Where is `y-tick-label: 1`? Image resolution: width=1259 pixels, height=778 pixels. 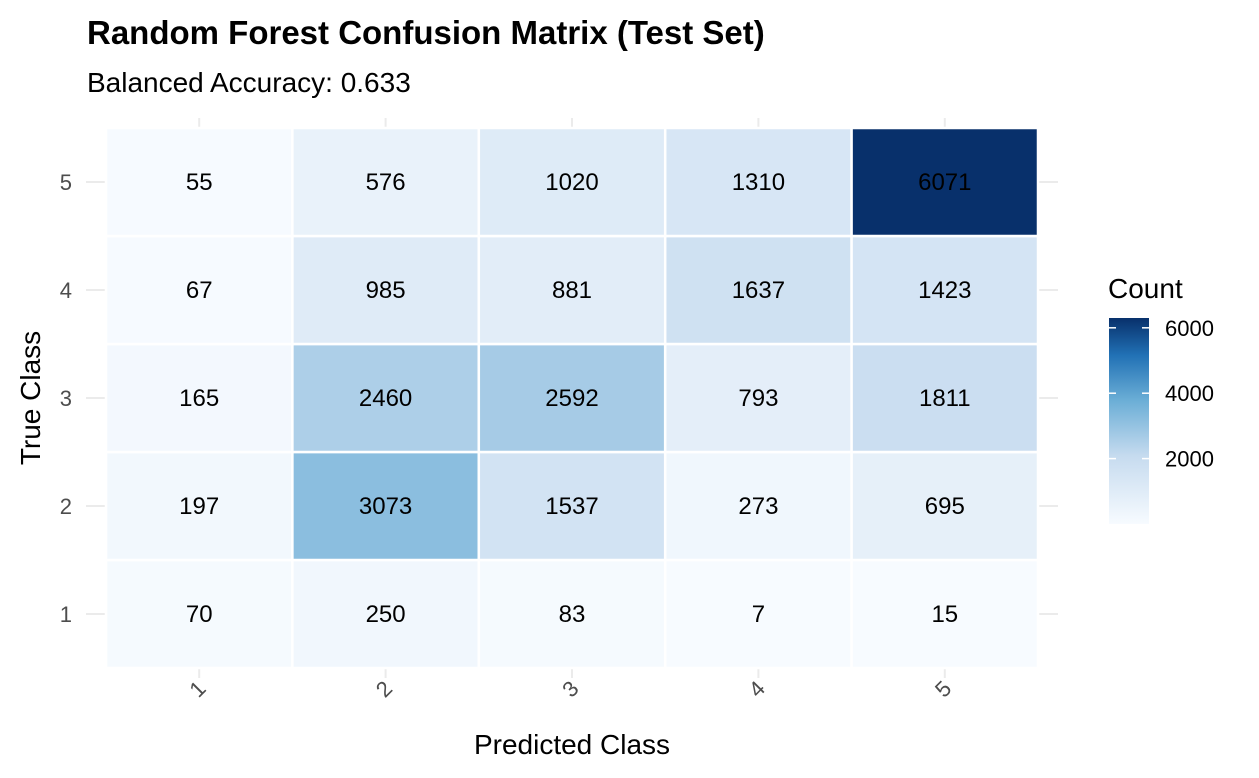 y-tick-label: 1 is located at coordinates (66, 614).